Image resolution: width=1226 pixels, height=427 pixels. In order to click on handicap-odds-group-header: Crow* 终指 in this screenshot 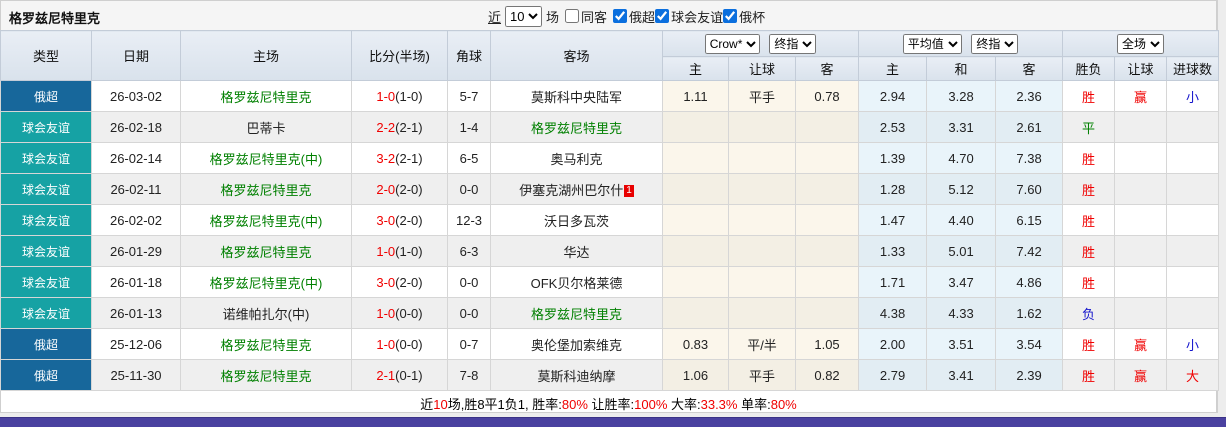, I will do `click(760, 43)`.